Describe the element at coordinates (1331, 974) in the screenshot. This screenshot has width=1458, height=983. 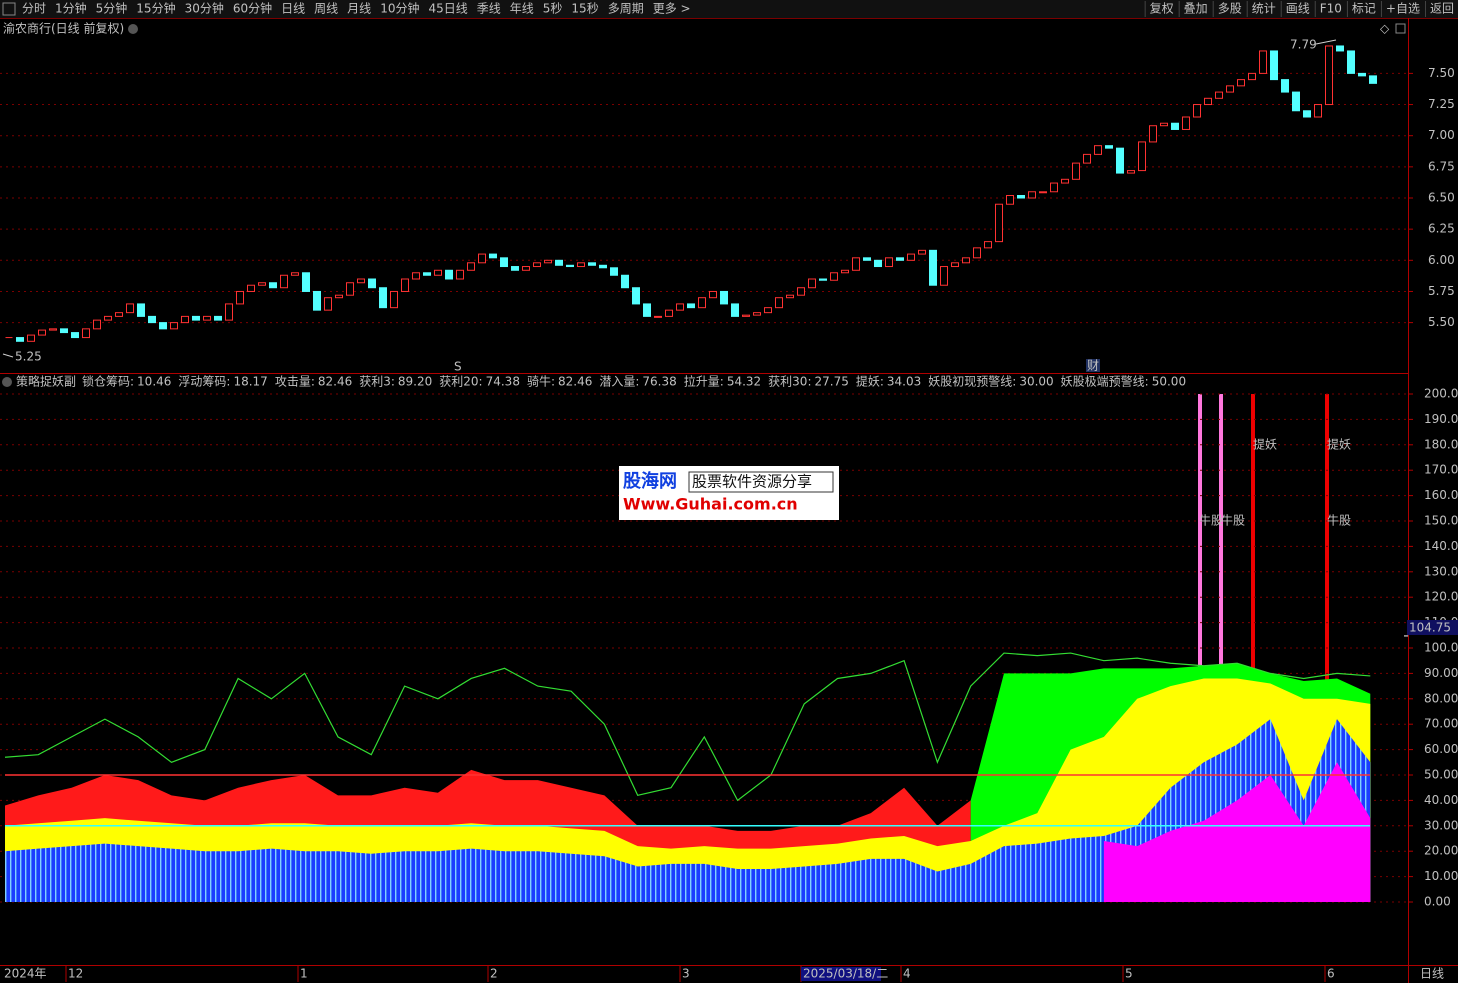
I see `x-tick-label: 6` at that location.